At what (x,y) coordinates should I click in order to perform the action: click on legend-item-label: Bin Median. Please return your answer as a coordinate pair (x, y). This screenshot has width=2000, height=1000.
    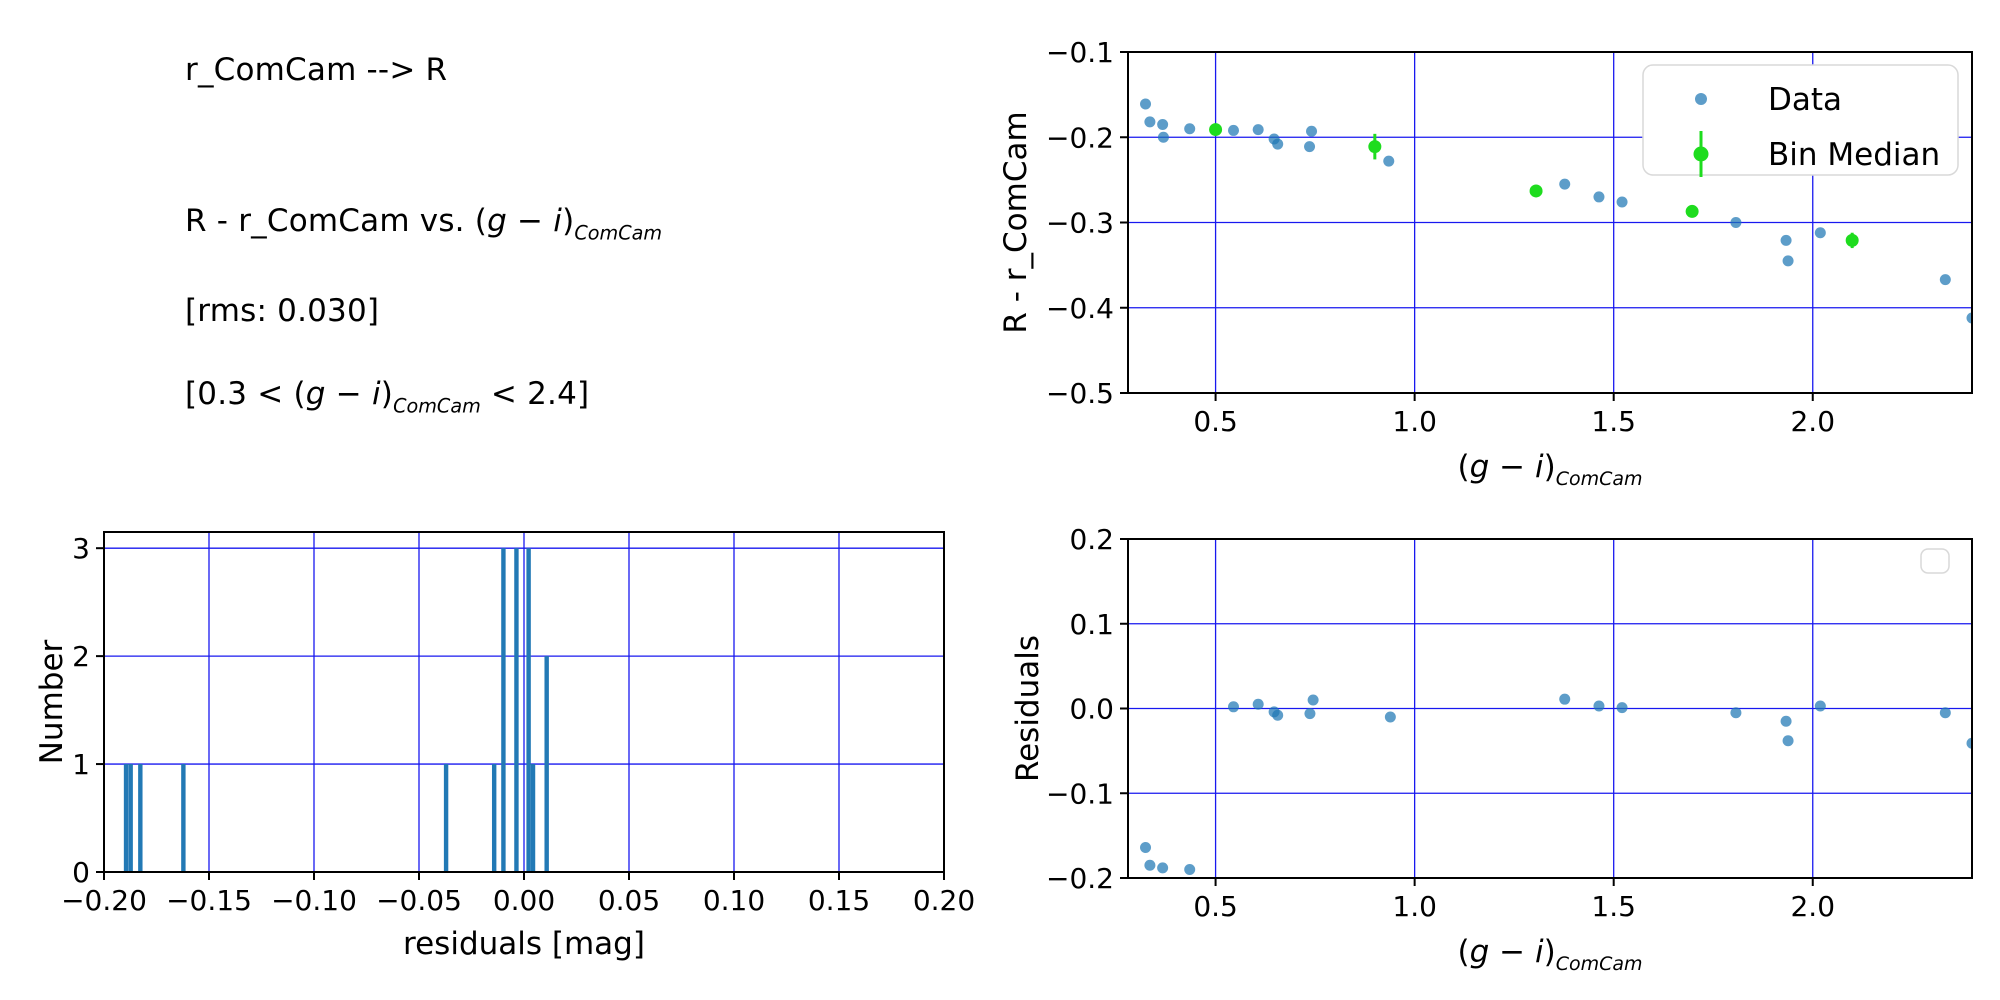
    Looking at the image, I should click on (1854, 155).